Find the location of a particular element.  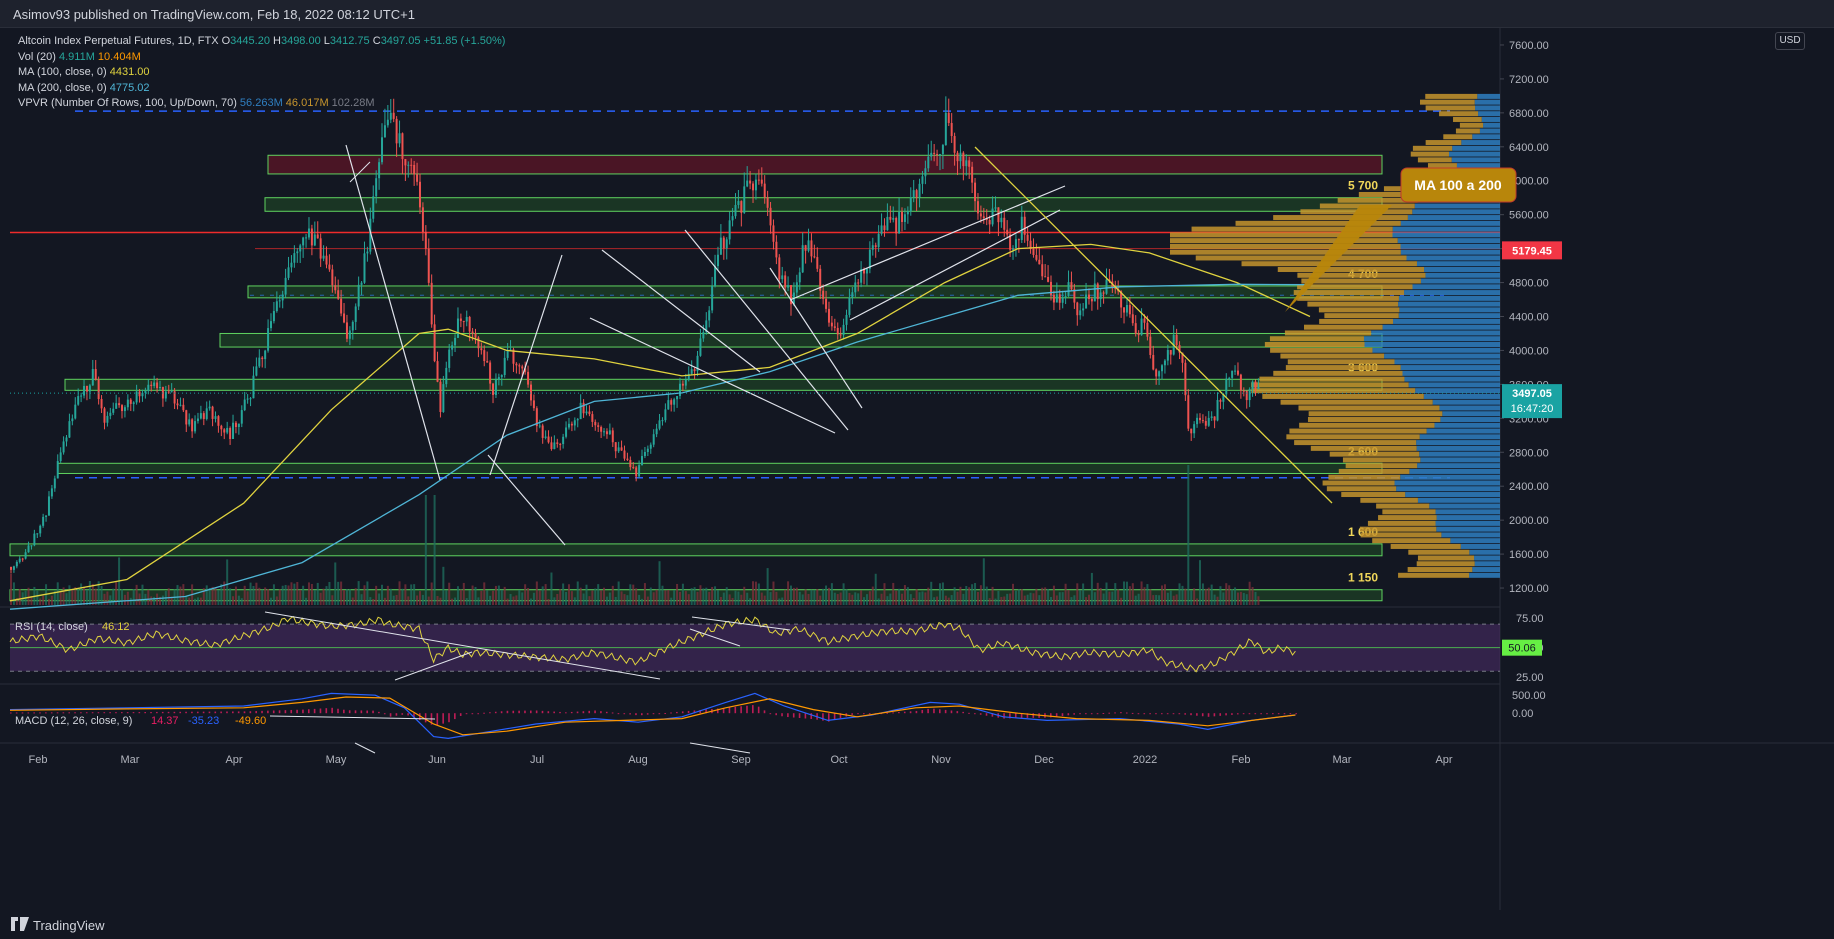

ohlc-o-label: O is located at coordinates (226, 41).